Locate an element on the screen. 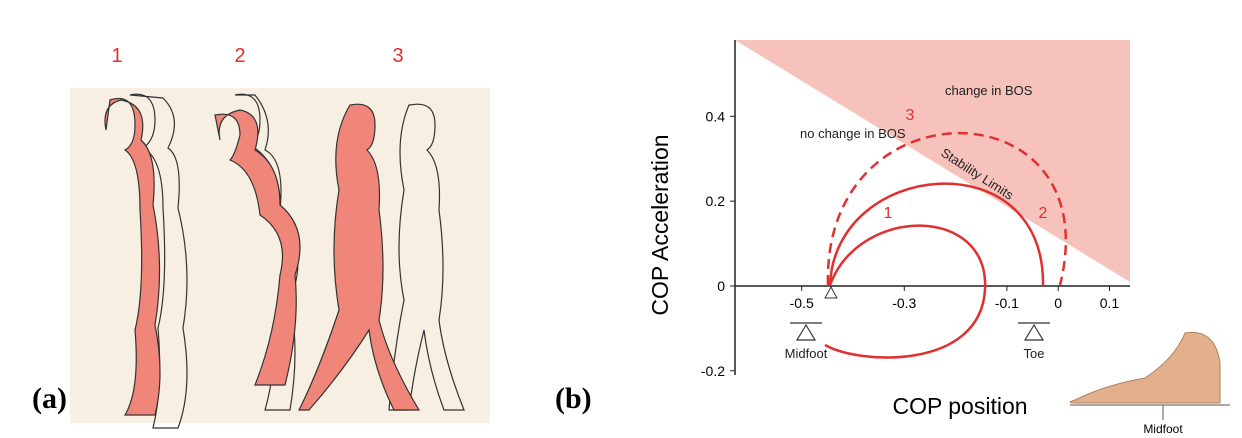  panel-label: (a) is located at coordinates (49, 398).